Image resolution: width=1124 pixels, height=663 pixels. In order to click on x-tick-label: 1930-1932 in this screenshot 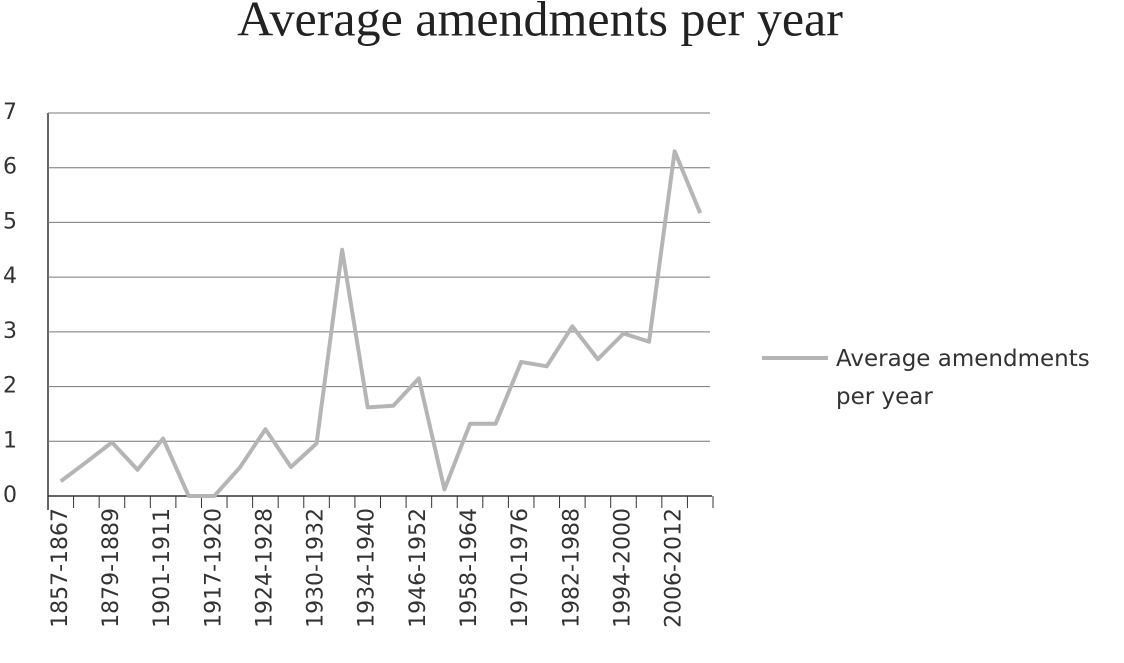, I will do `click(316, 568)`.